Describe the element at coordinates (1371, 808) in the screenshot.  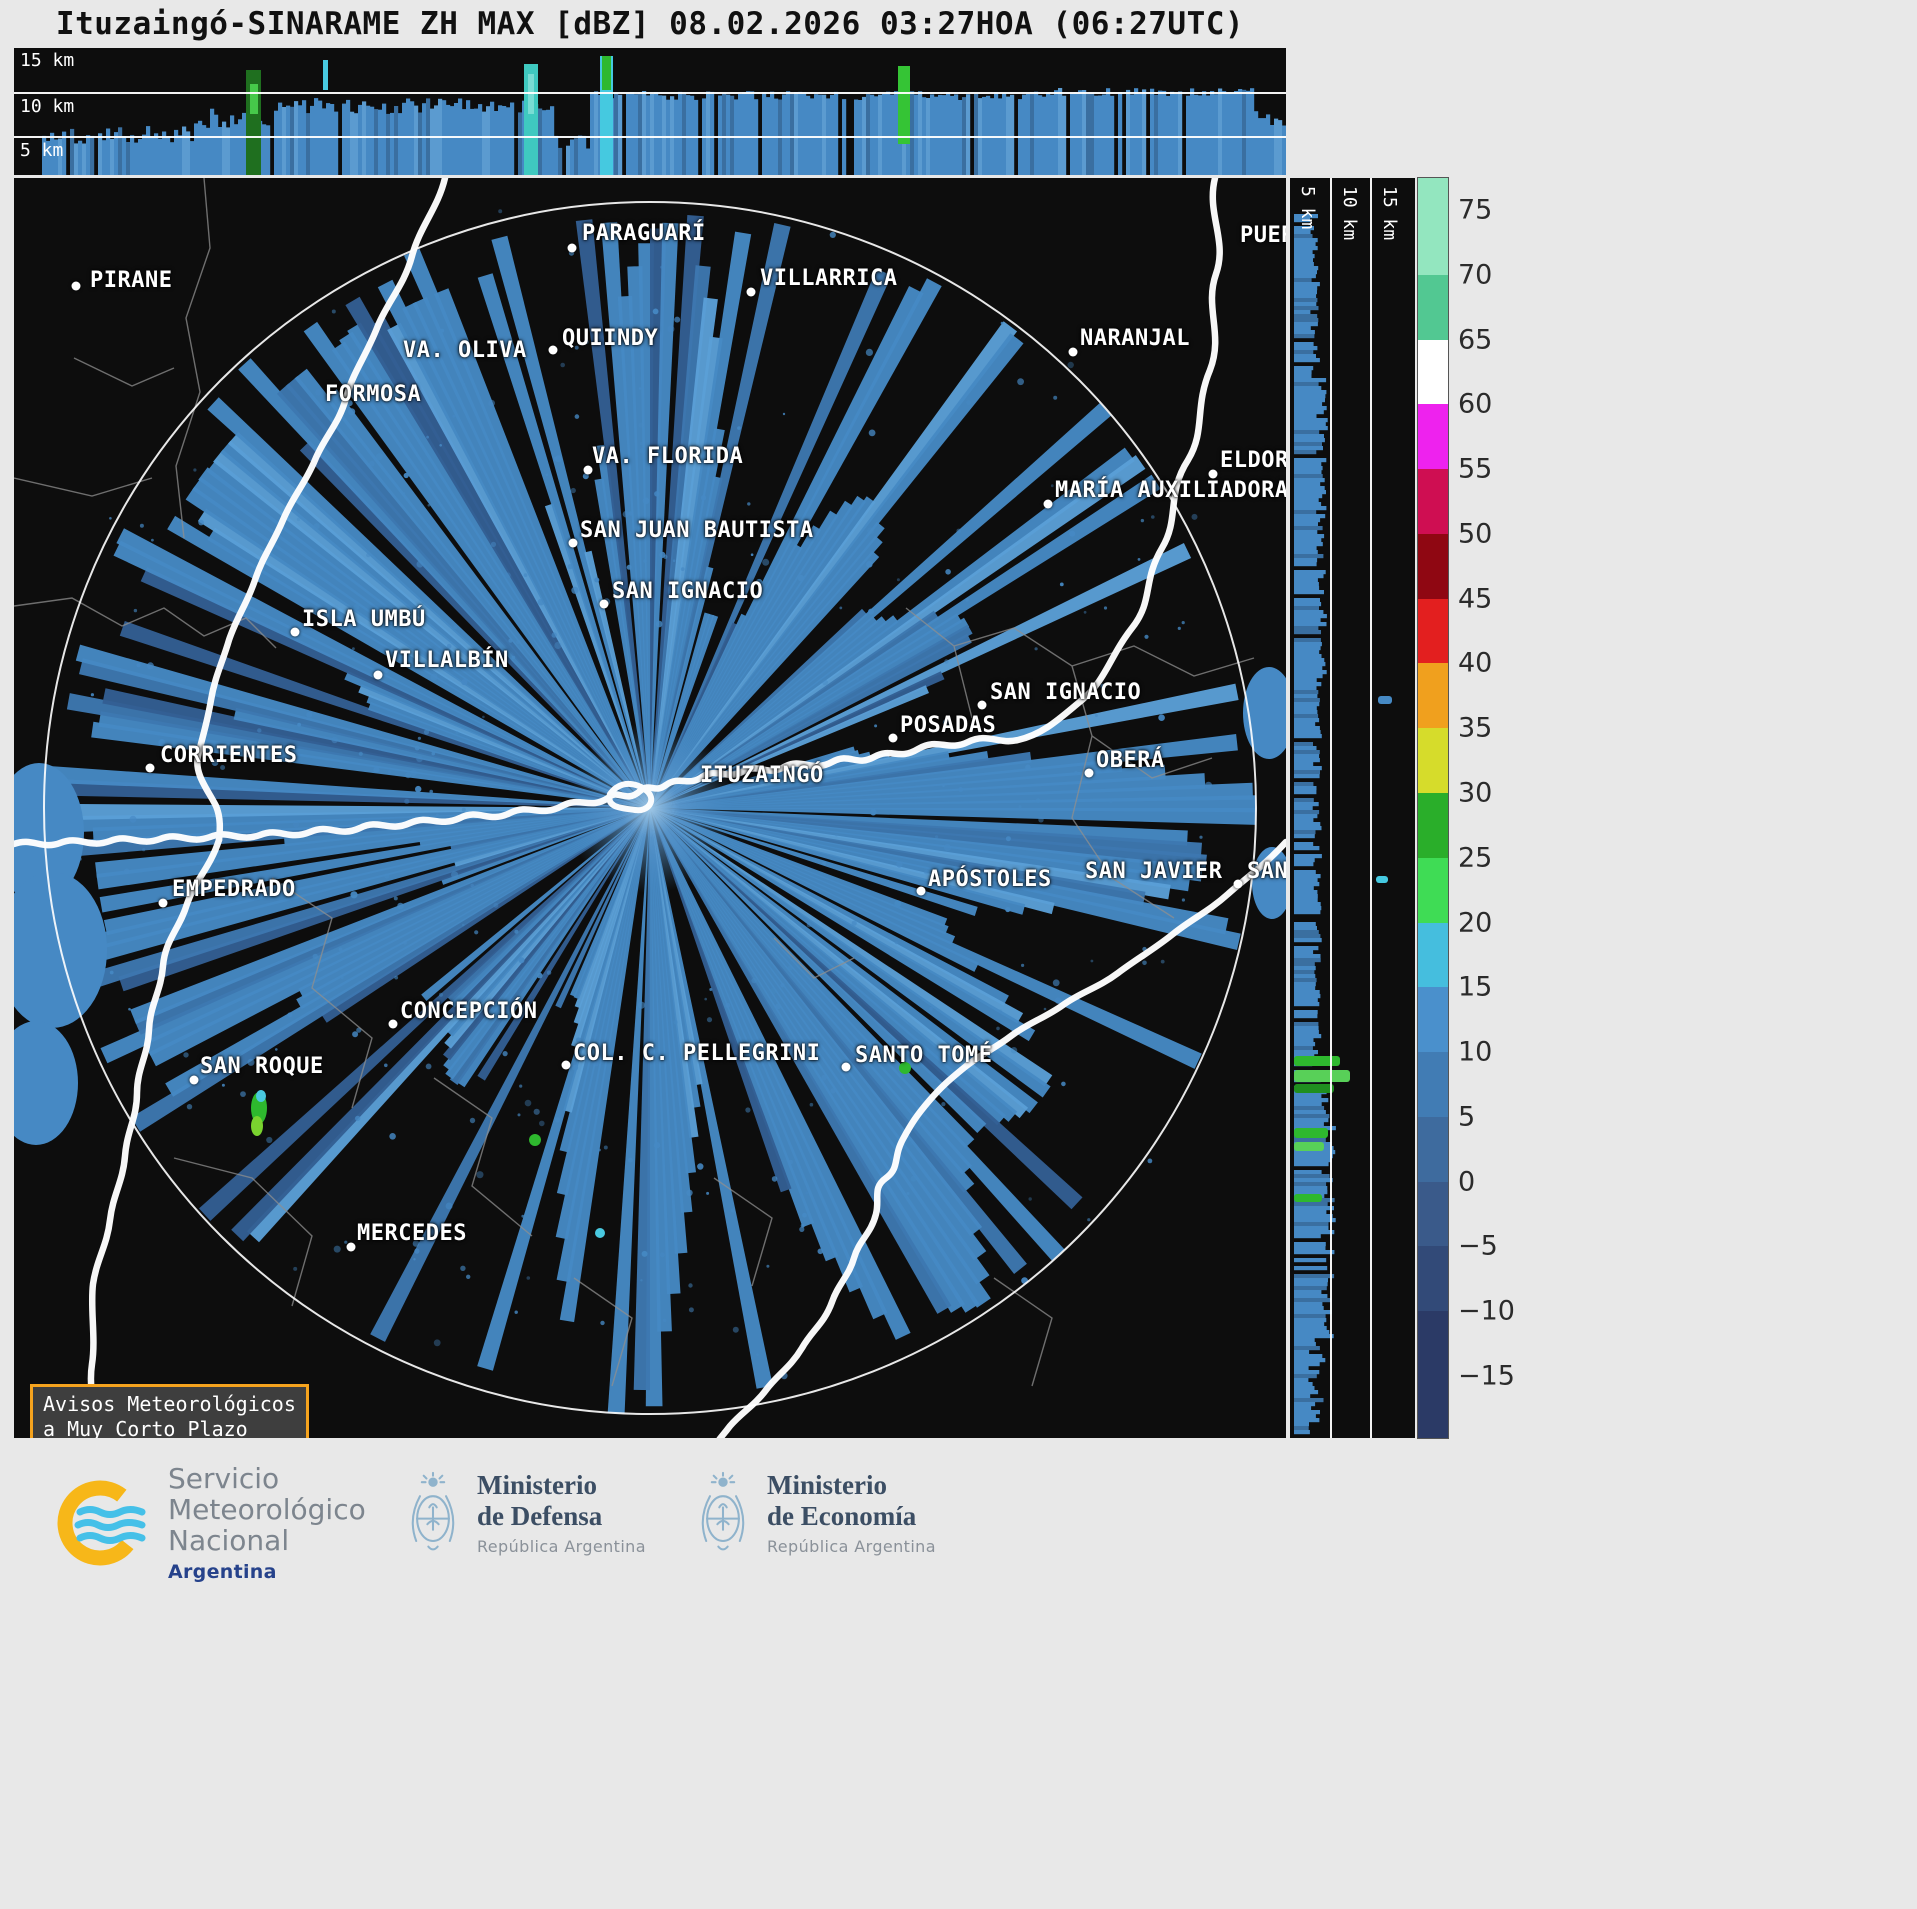
I see `altitude-line-10km-vertical` at that location.